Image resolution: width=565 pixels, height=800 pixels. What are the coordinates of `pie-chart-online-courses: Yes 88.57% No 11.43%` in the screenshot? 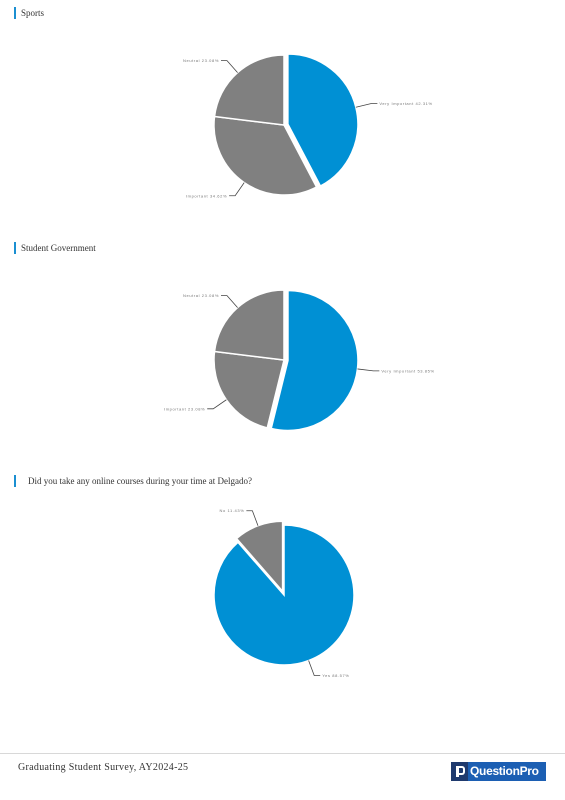 It's located at (284, 593).